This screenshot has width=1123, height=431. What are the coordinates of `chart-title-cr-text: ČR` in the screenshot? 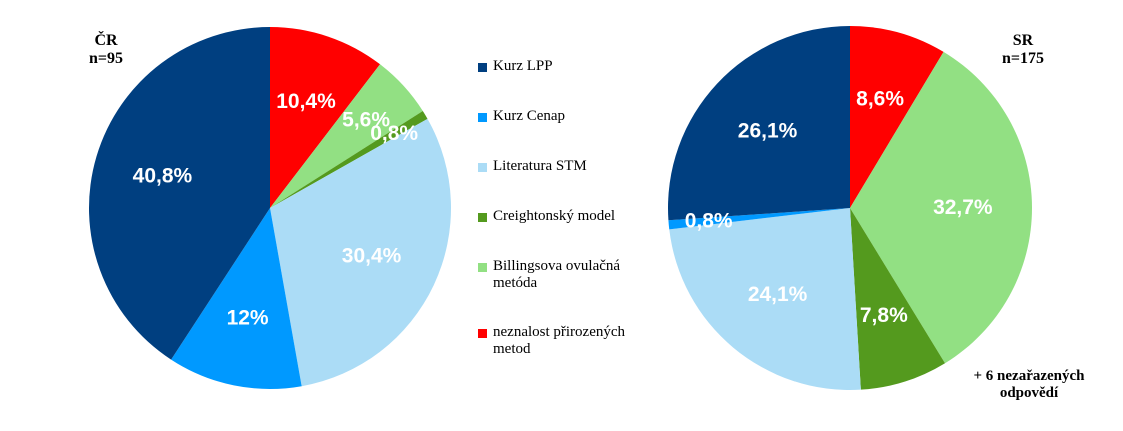 It's located at (106, 40).